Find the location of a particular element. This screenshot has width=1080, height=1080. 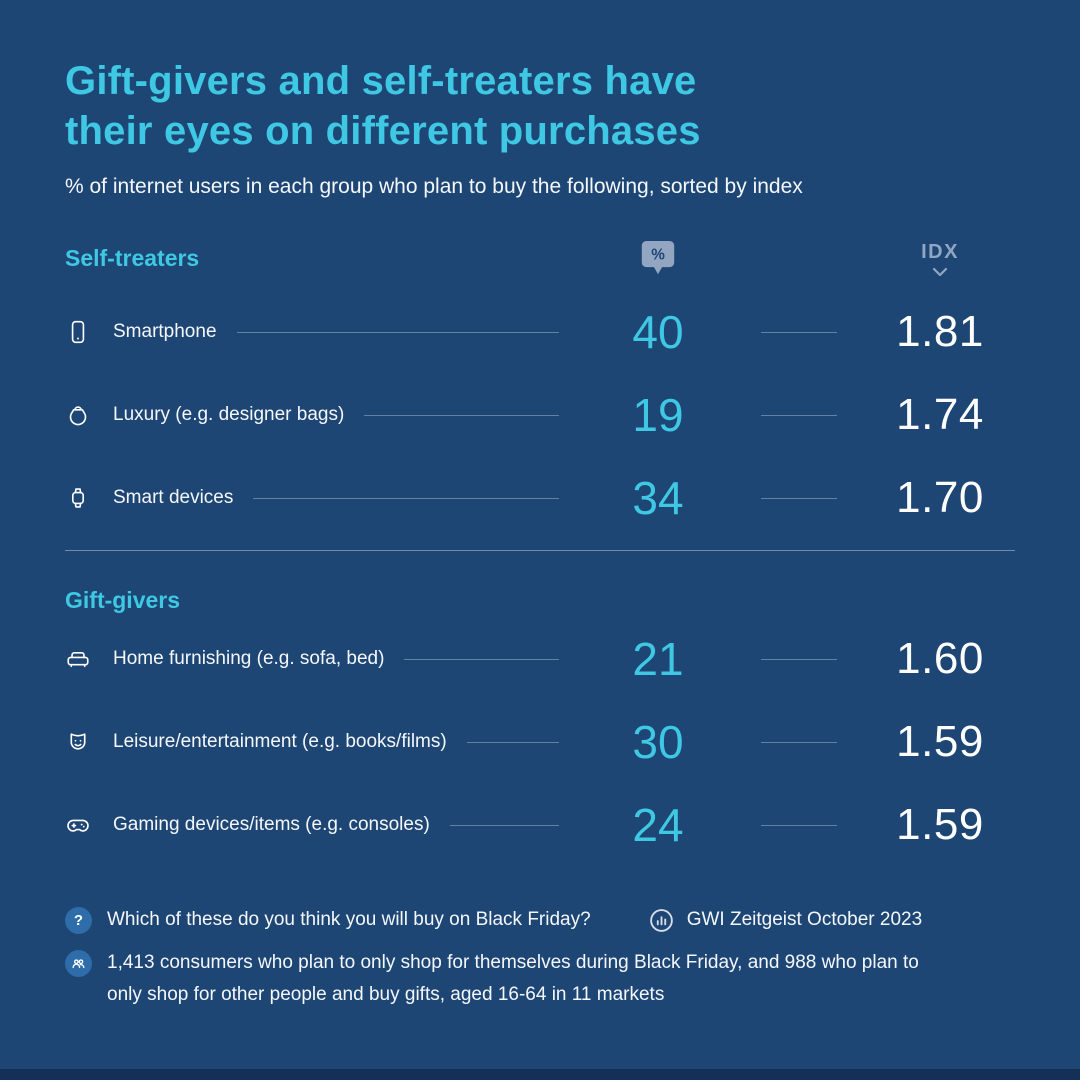

section-heading-gift-givers: Gift-givers is located at coordinates (123, 599).